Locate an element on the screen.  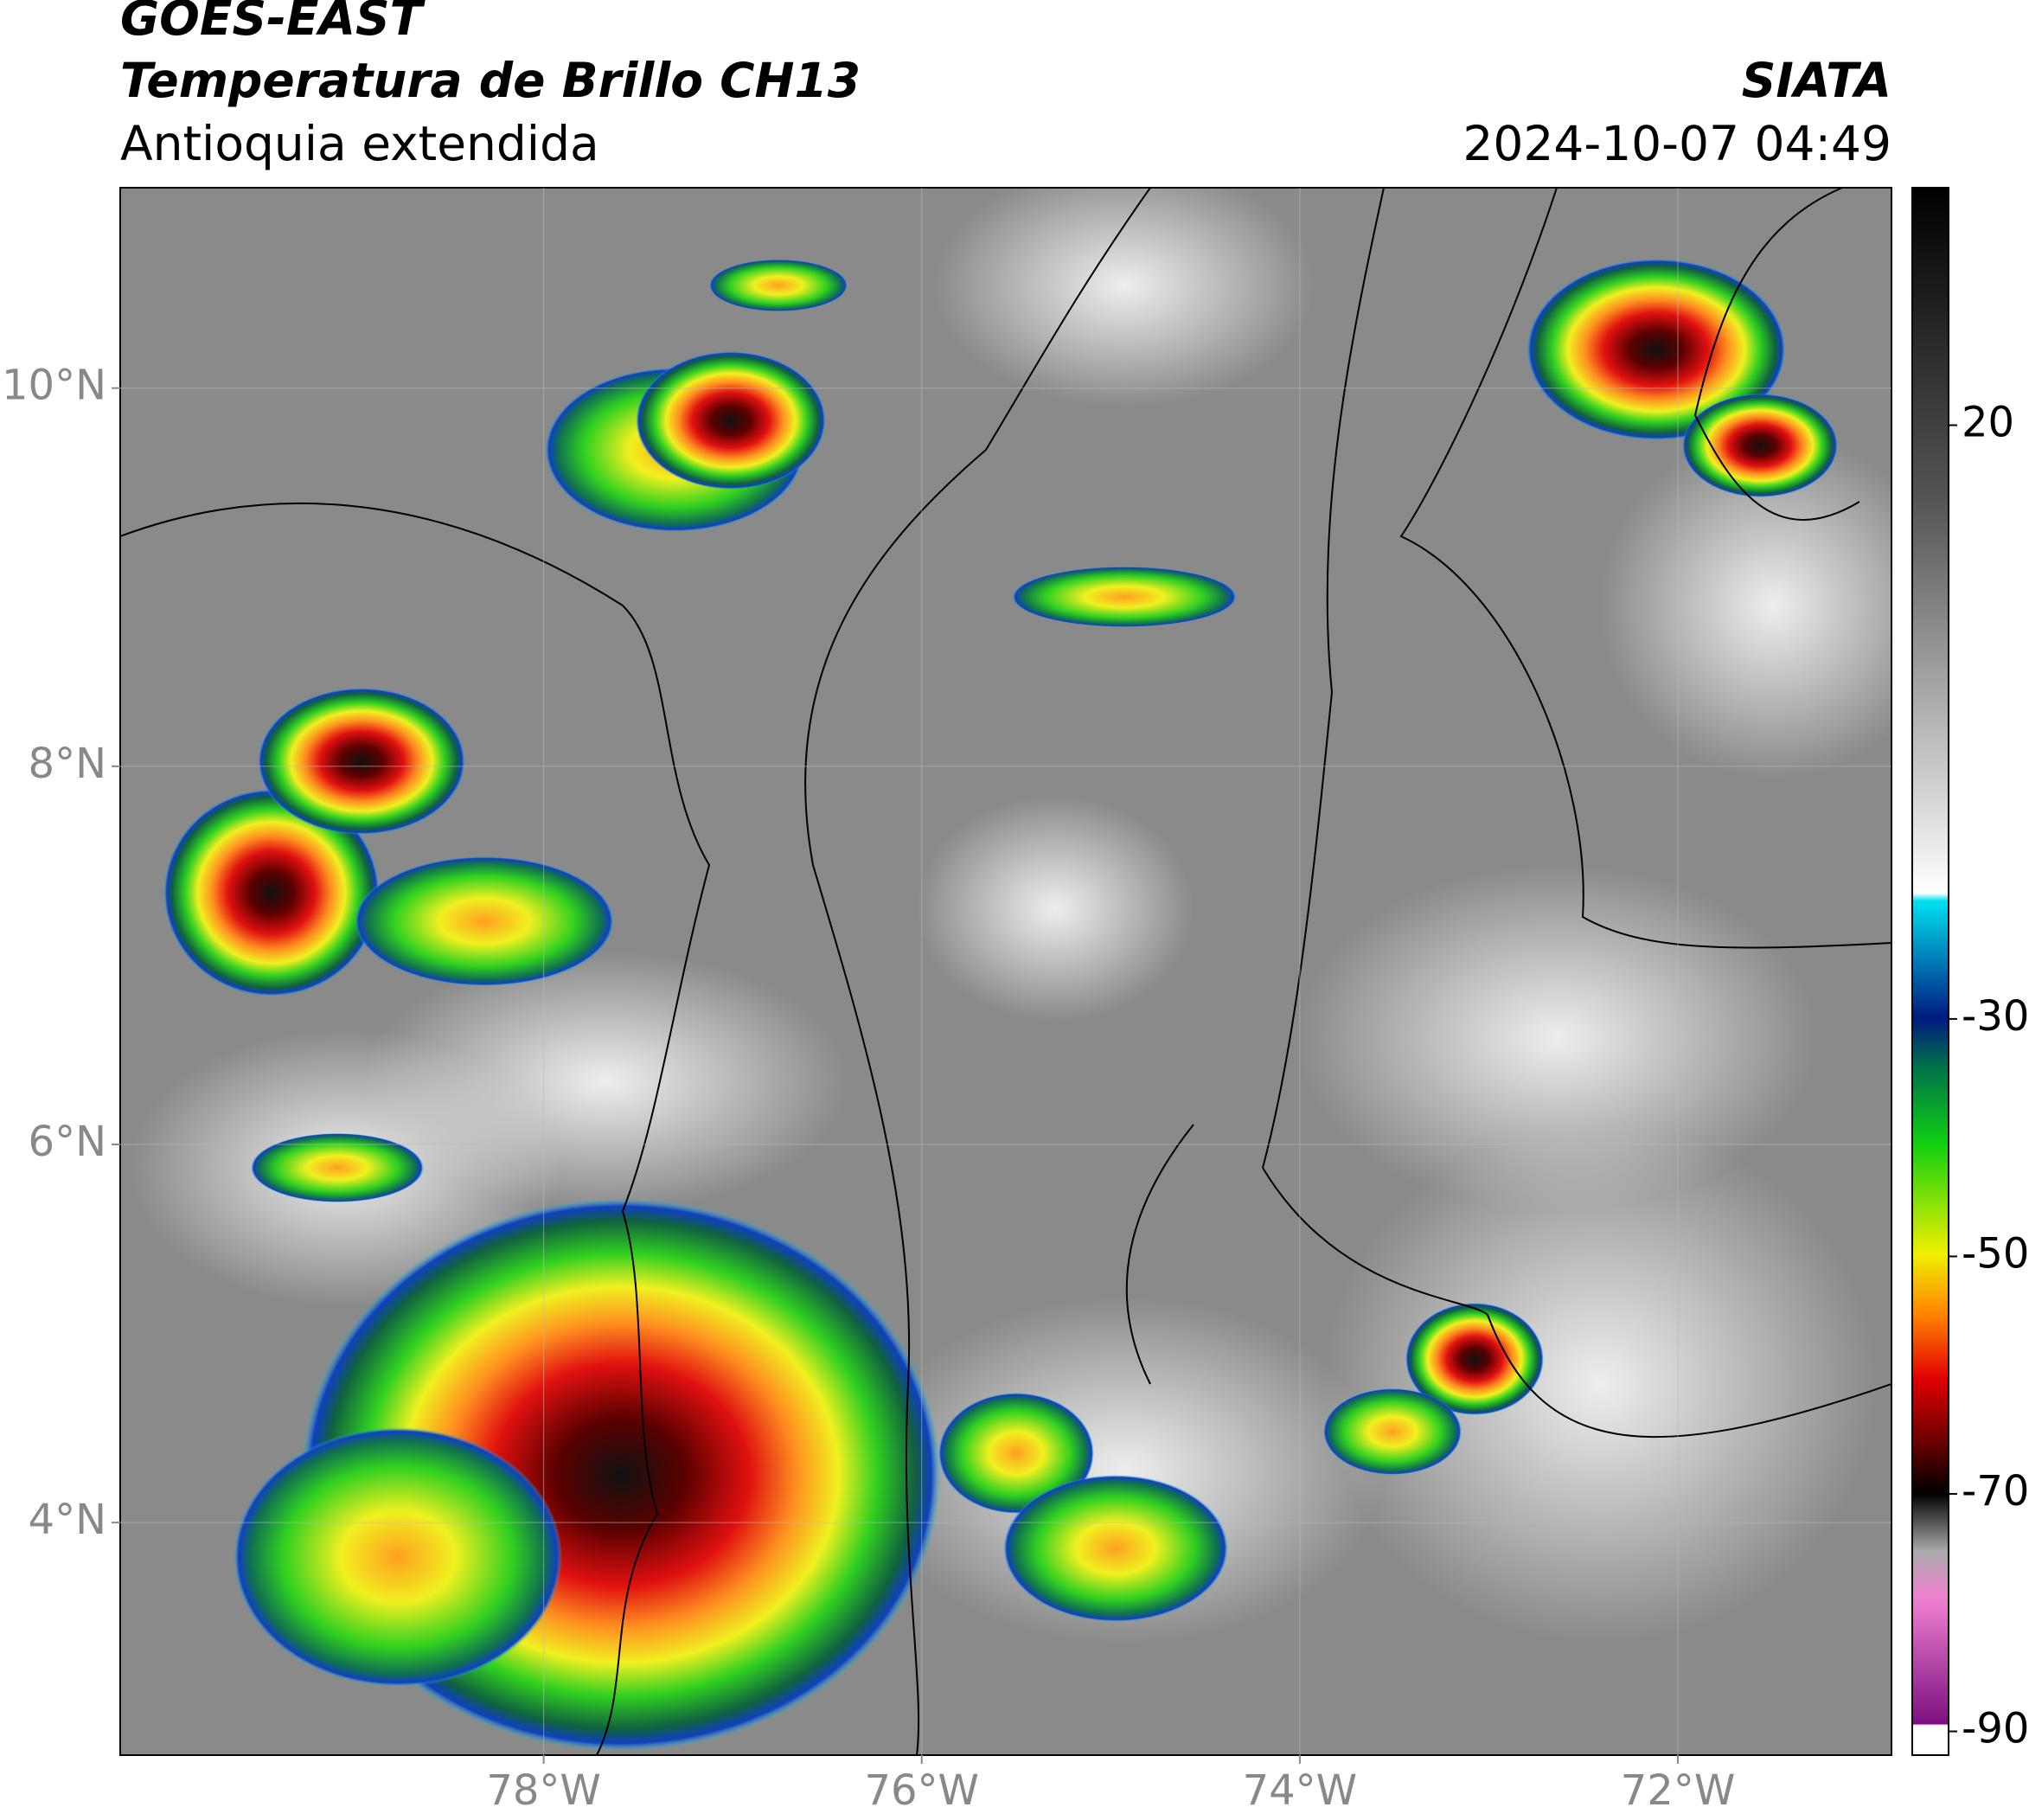
colorbar-tick-label: -90 is located at coordinates (1995, 1729).